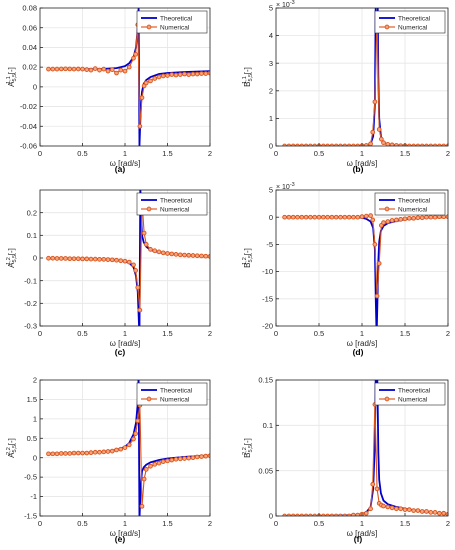 The image size is (455, 550). Describe the element at coordinates (265, 470) in the screenshot. I see `y-tick-label: 0.05` at that location.